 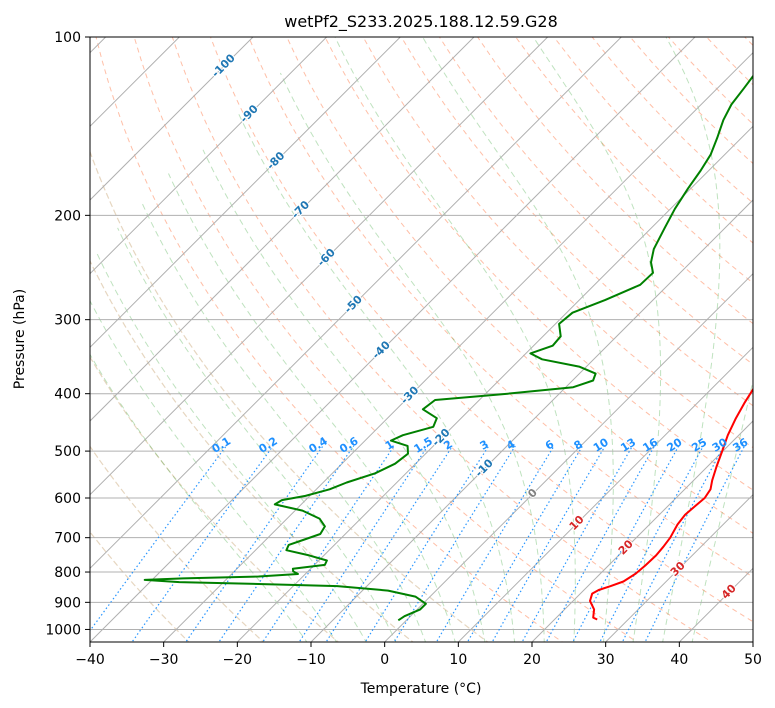 What do you see at coordinates (67, 573) in the screenshot?
I see `y-tick-label: 800` at bounding box center [67, 573].